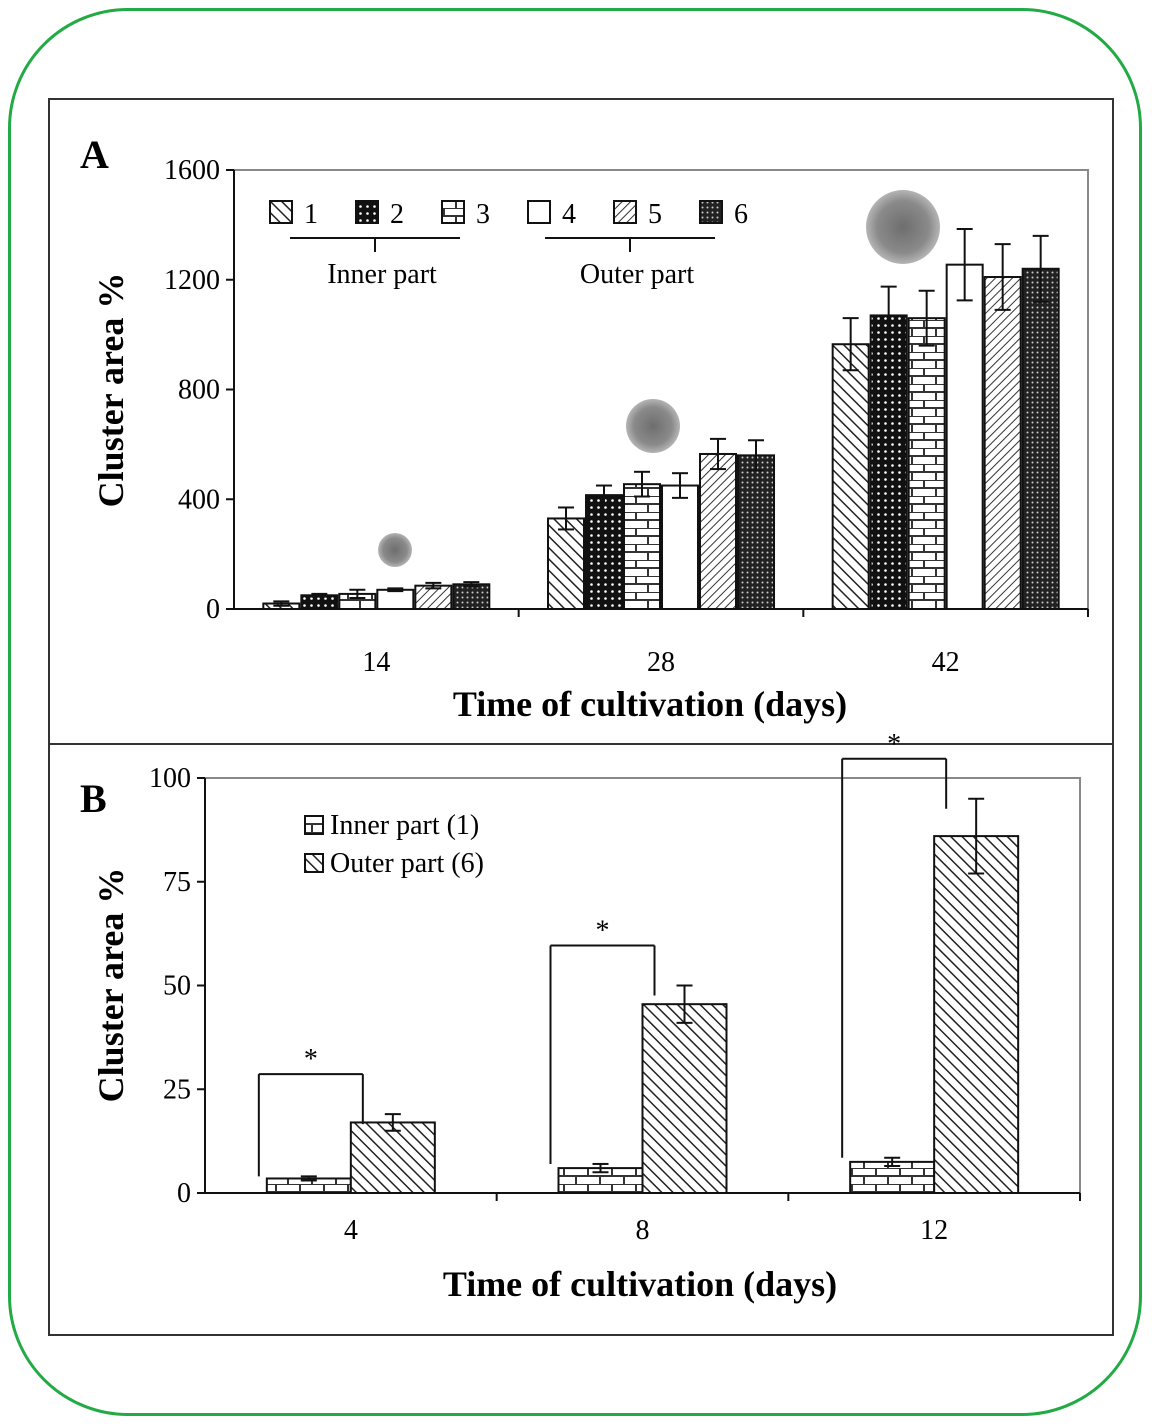 The height and width of the screenshot is (1427, 1152). What do you see at coordinates (94, 154) in the screenshot?
I see `panel-a-label: A` at bounding box center [94, 154].